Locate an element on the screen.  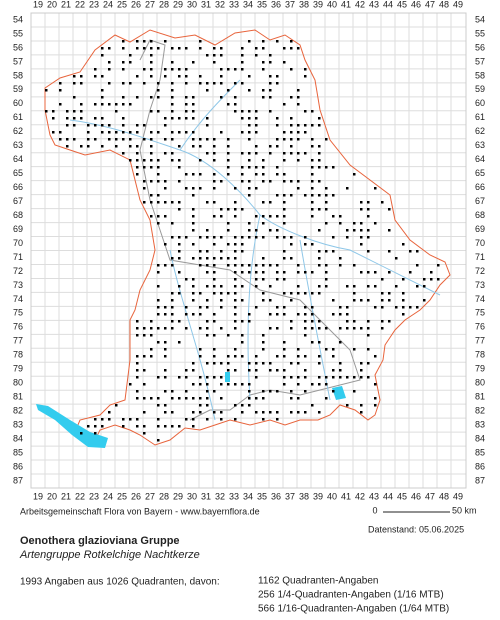
column-label: 29 is located at coordinates (178, 4).